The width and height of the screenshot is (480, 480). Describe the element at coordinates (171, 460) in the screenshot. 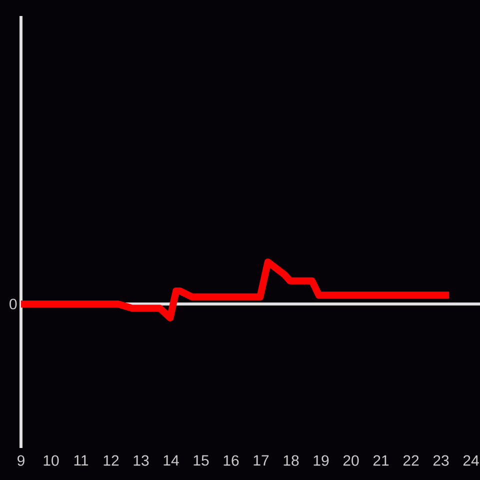

I see `x-tick-label: 14` at that location.